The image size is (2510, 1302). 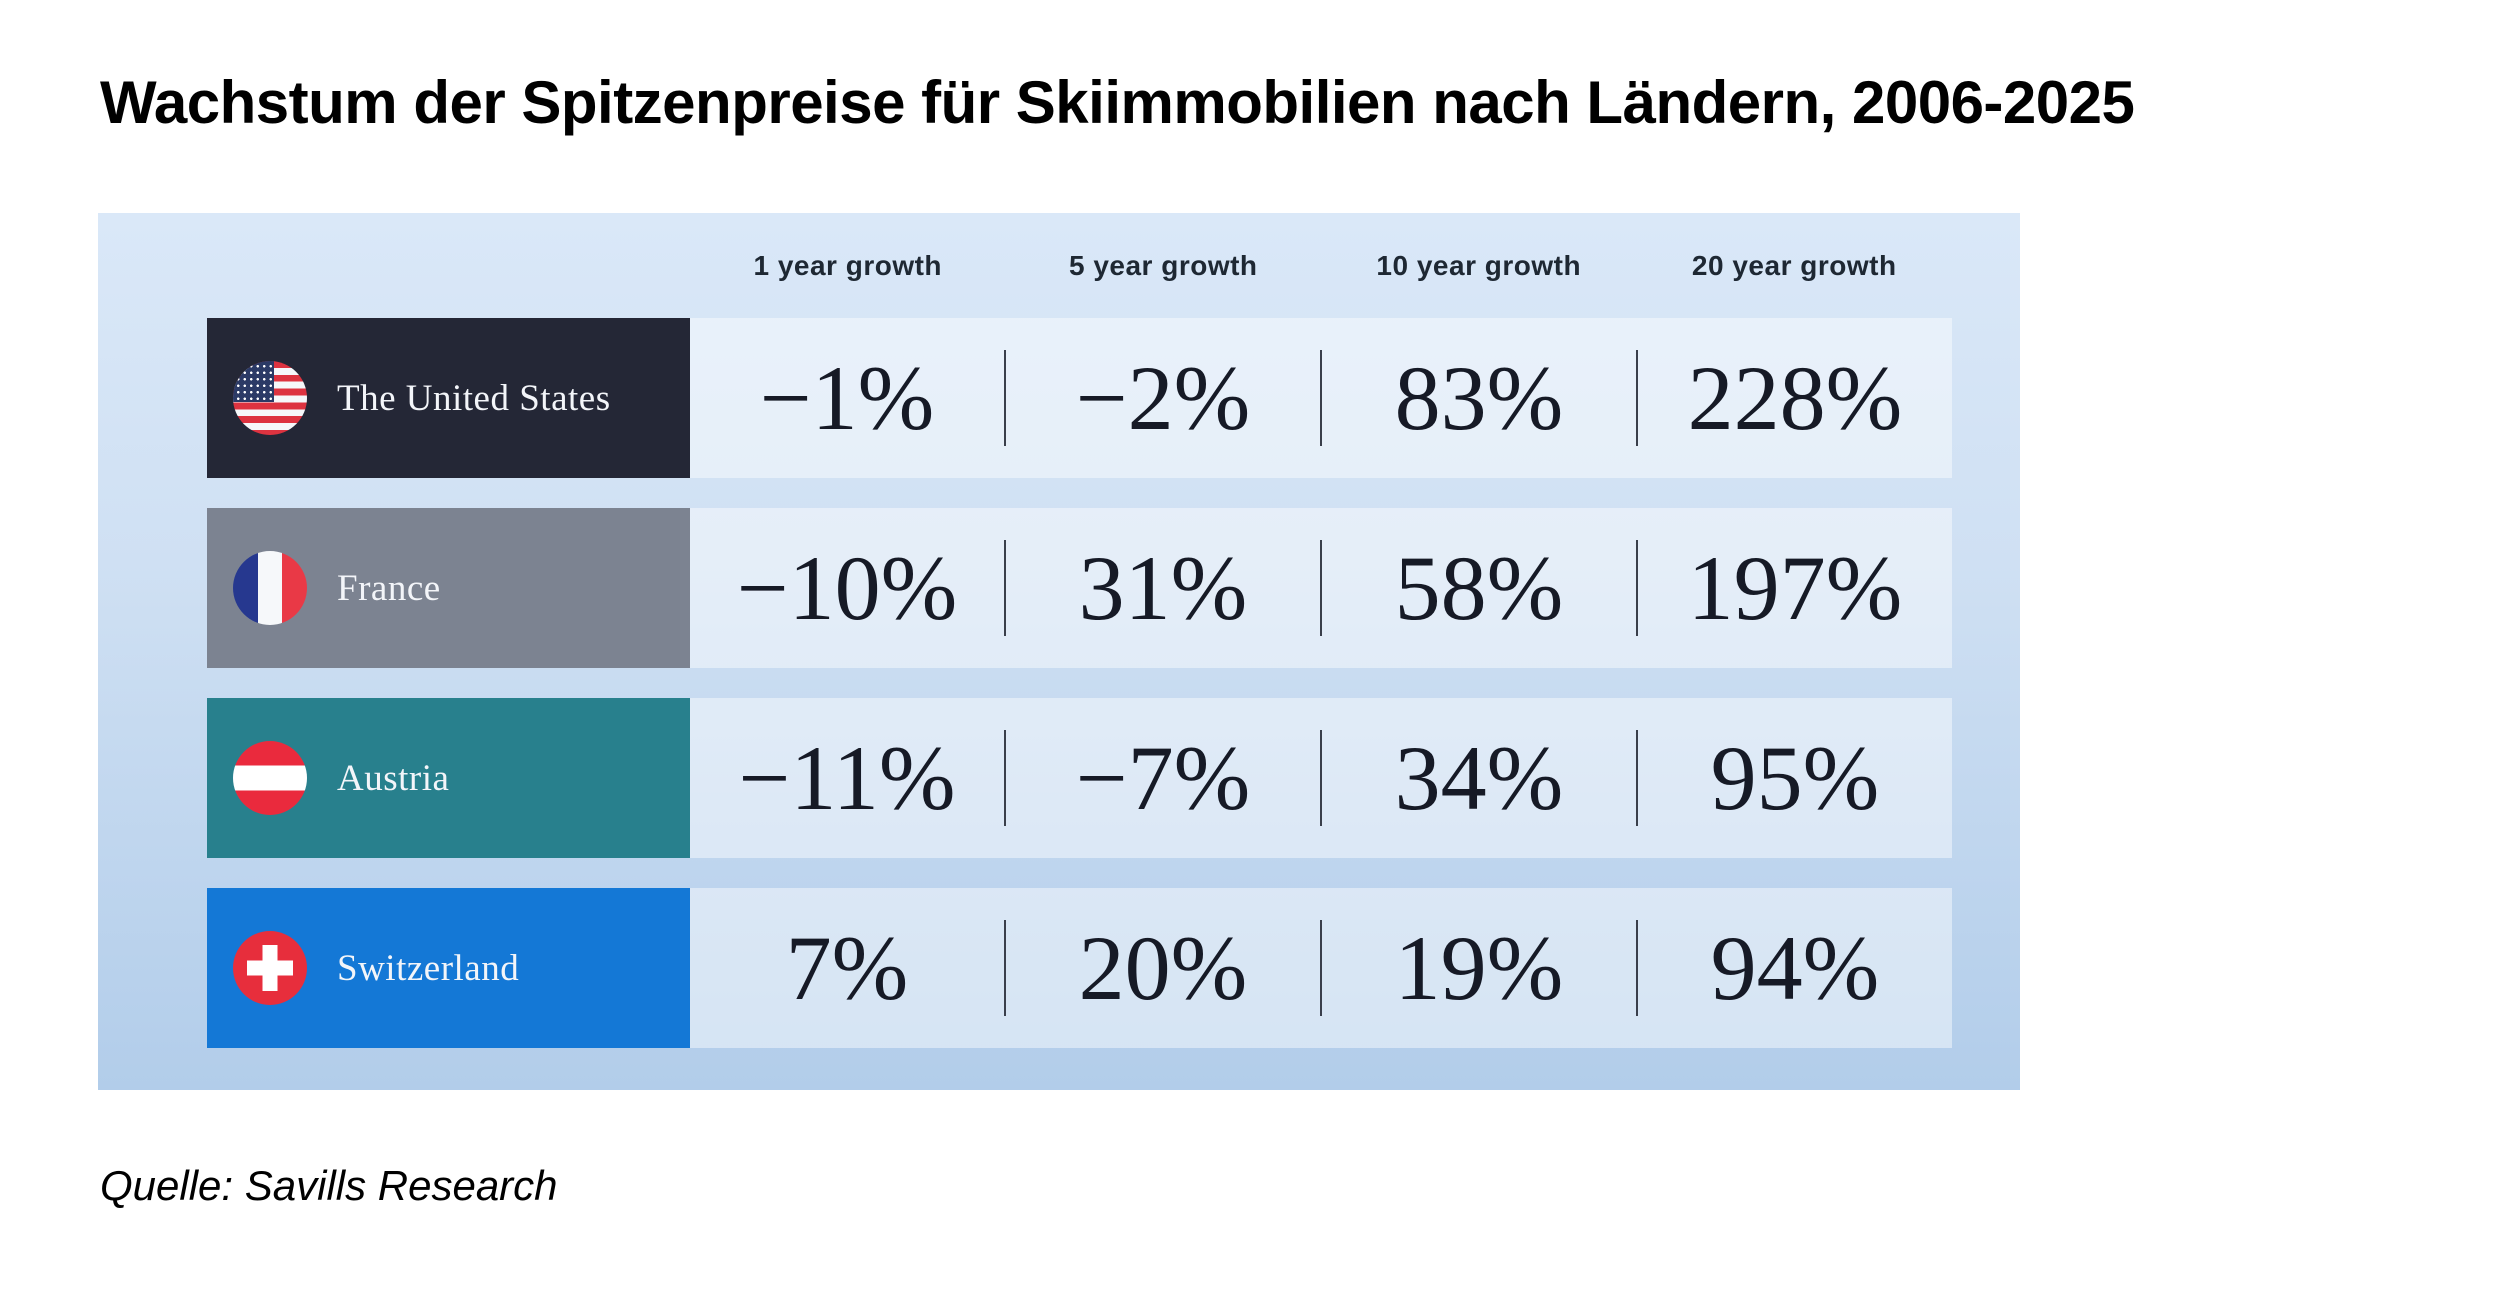 I want to click on row-values: −10% 31% 58% 197%, so click(x=1321, y=588).